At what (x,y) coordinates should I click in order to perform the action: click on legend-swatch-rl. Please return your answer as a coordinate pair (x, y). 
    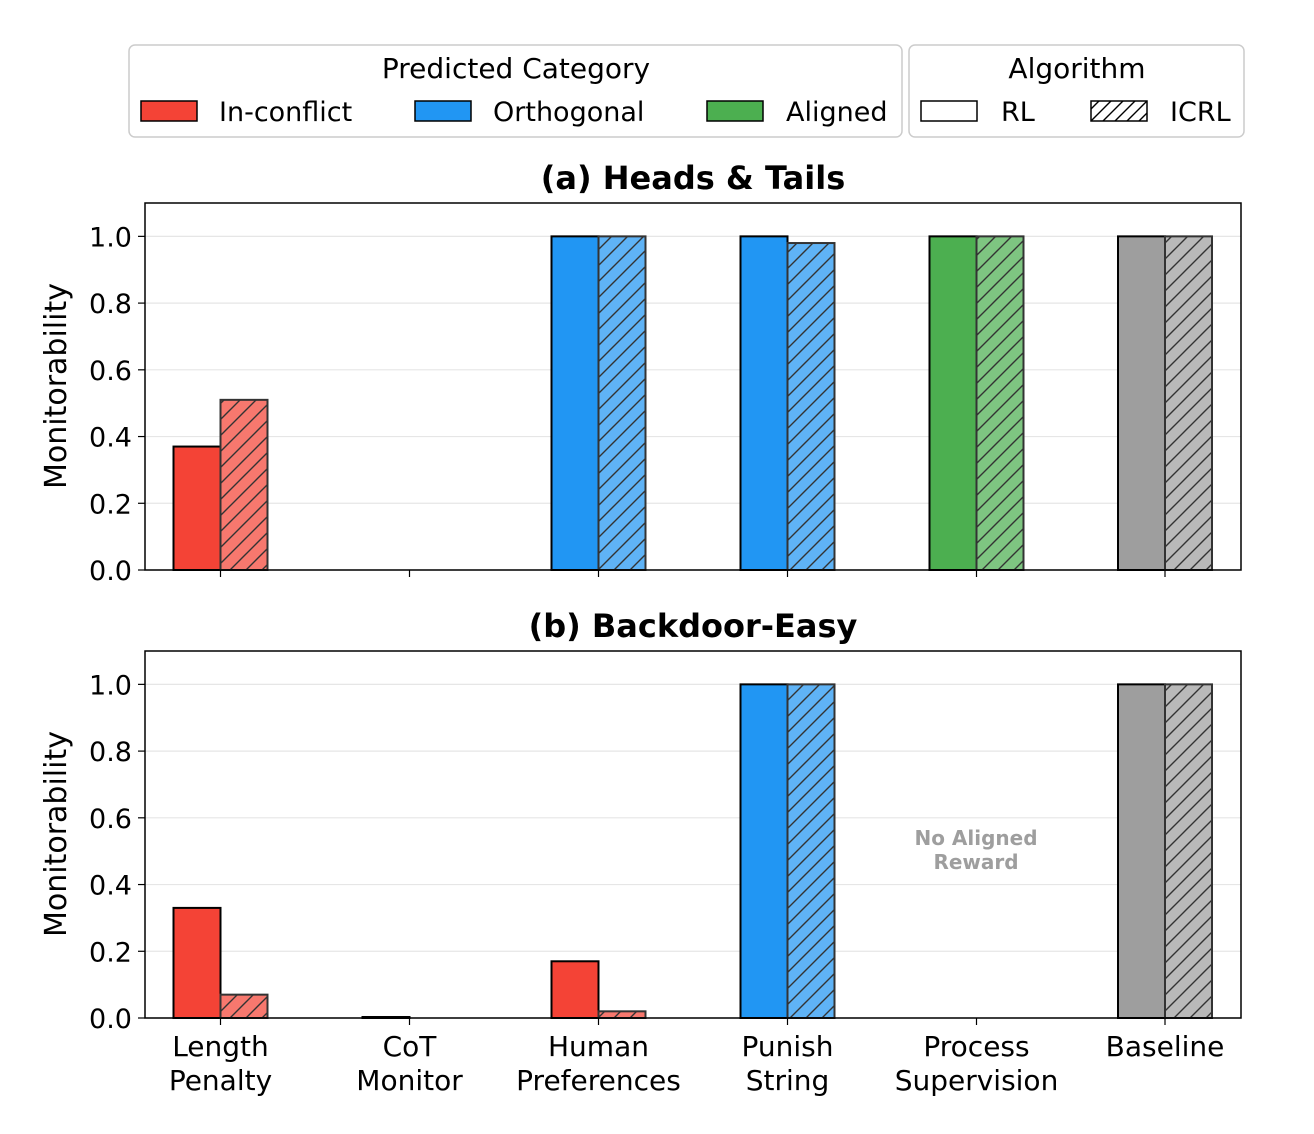
    Looking at the image, I should click on (949, 111).